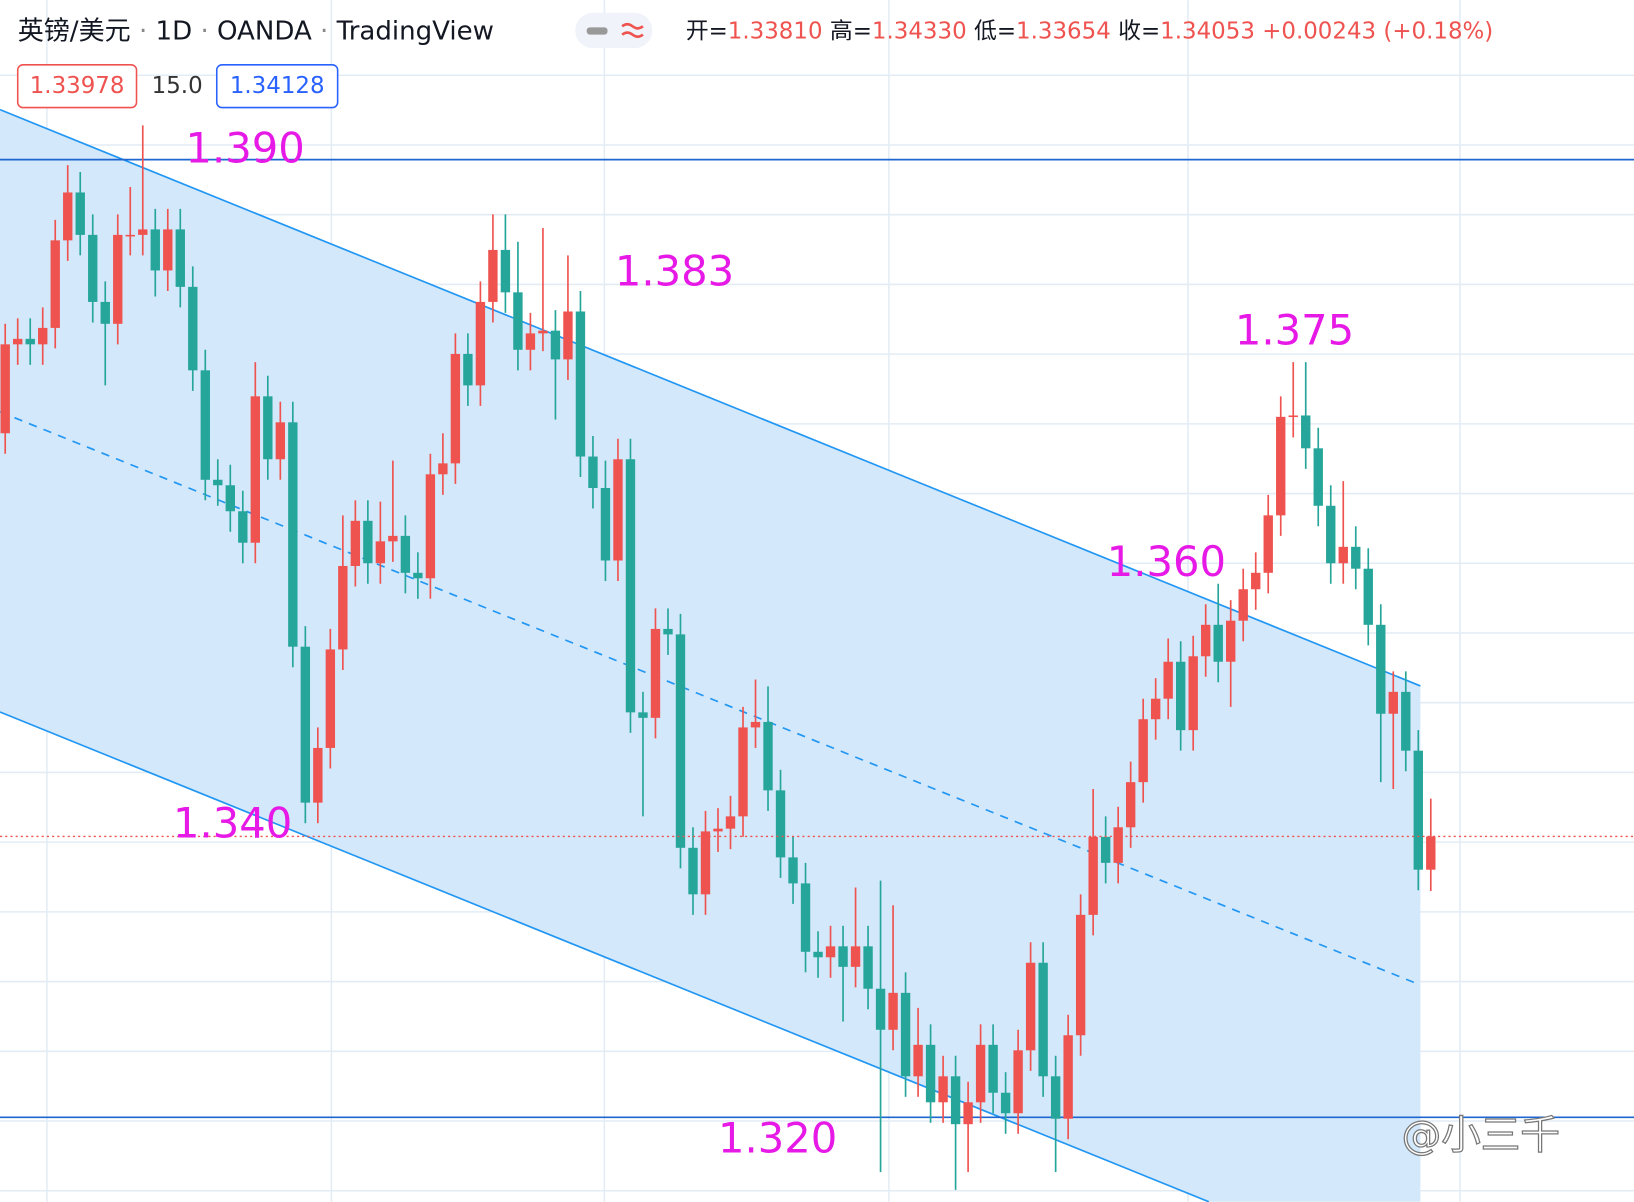 Image resolution: width=1634 pixels, height=1202 pixels. What do you see at coordinates (777, 1137) in the screenshot?
I see `annotation: 1.320` at bounding box center [777, 1137].